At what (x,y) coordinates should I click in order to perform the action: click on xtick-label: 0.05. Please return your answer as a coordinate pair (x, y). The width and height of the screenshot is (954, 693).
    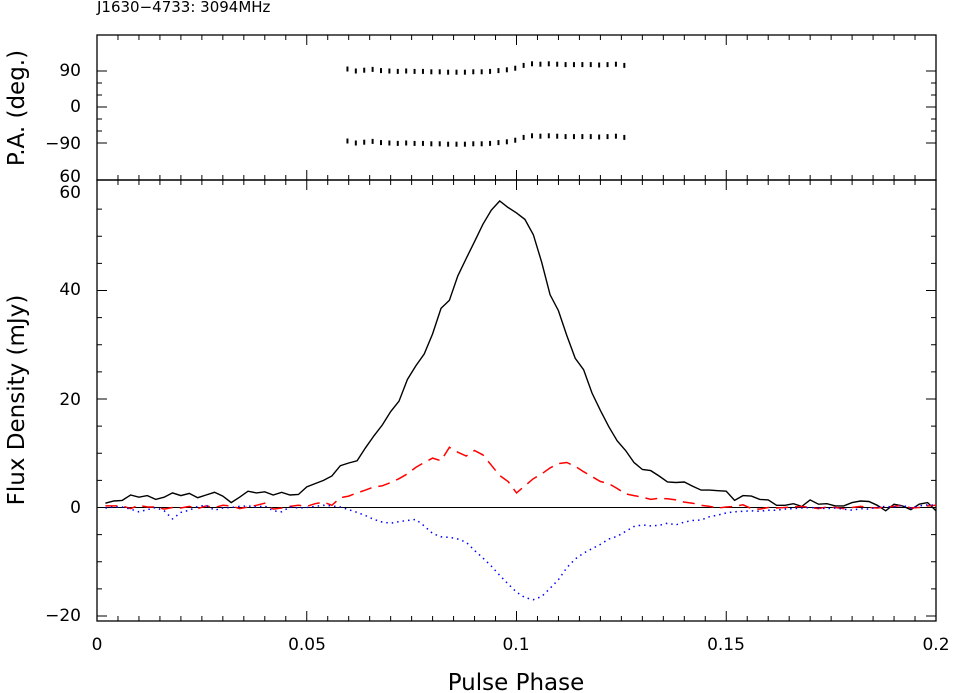
    Looking at the image, I should click on (307, 645).